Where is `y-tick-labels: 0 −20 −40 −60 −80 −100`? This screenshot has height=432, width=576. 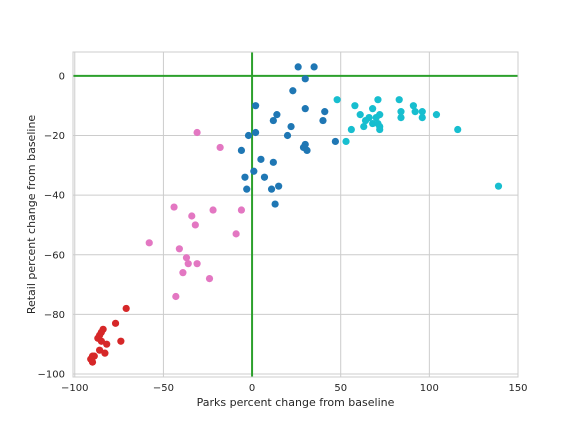
y-tick-labels: 0 −20 −40 −60 −80 −100 is located at coordinates (51, 225).